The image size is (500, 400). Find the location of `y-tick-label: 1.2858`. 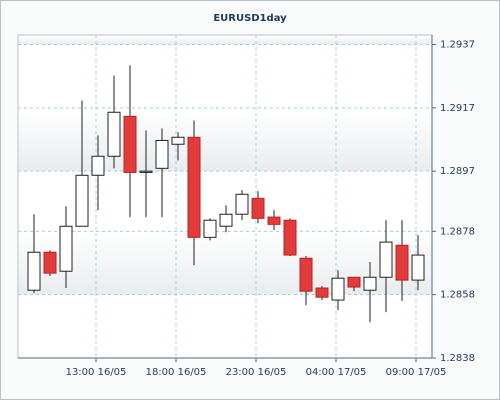

y-tick-label: 1.2858 is located at coordinates (457, 295).